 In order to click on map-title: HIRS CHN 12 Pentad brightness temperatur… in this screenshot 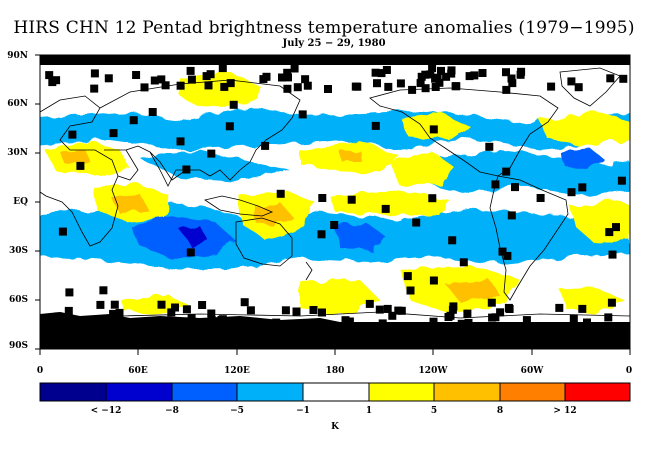, I will do `click(324, 28)`.